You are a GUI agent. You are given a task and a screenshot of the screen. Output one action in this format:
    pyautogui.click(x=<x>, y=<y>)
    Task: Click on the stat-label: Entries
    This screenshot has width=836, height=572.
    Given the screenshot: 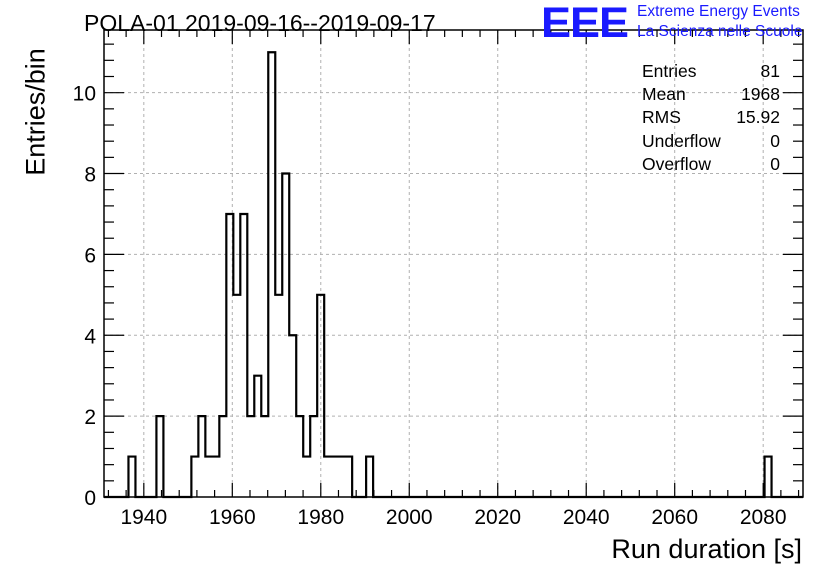 What is the action you would take?
    pyautogui.click(x=669, y=71)
    